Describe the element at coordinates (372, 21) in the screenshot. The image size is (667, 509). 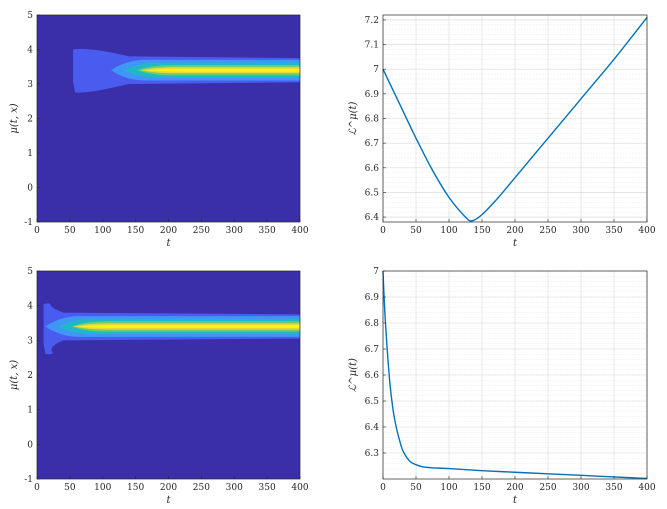
I see `y-tick-label: 7.2` at that location.